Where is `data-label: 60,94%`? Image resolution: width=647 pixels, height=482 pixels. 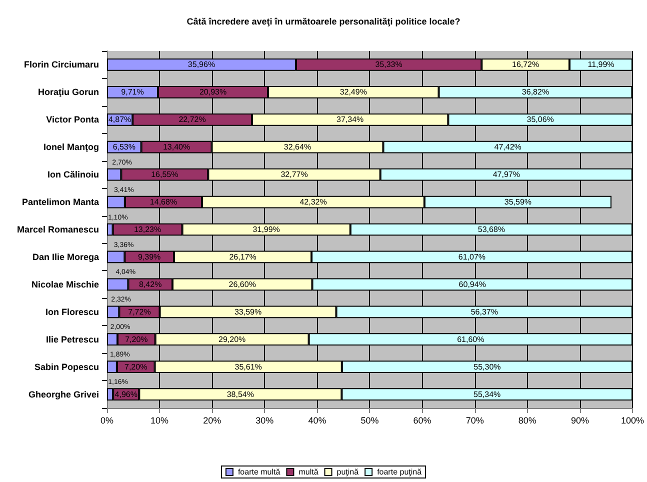 data-label: 60,94% is located at coordinates (472, 284).